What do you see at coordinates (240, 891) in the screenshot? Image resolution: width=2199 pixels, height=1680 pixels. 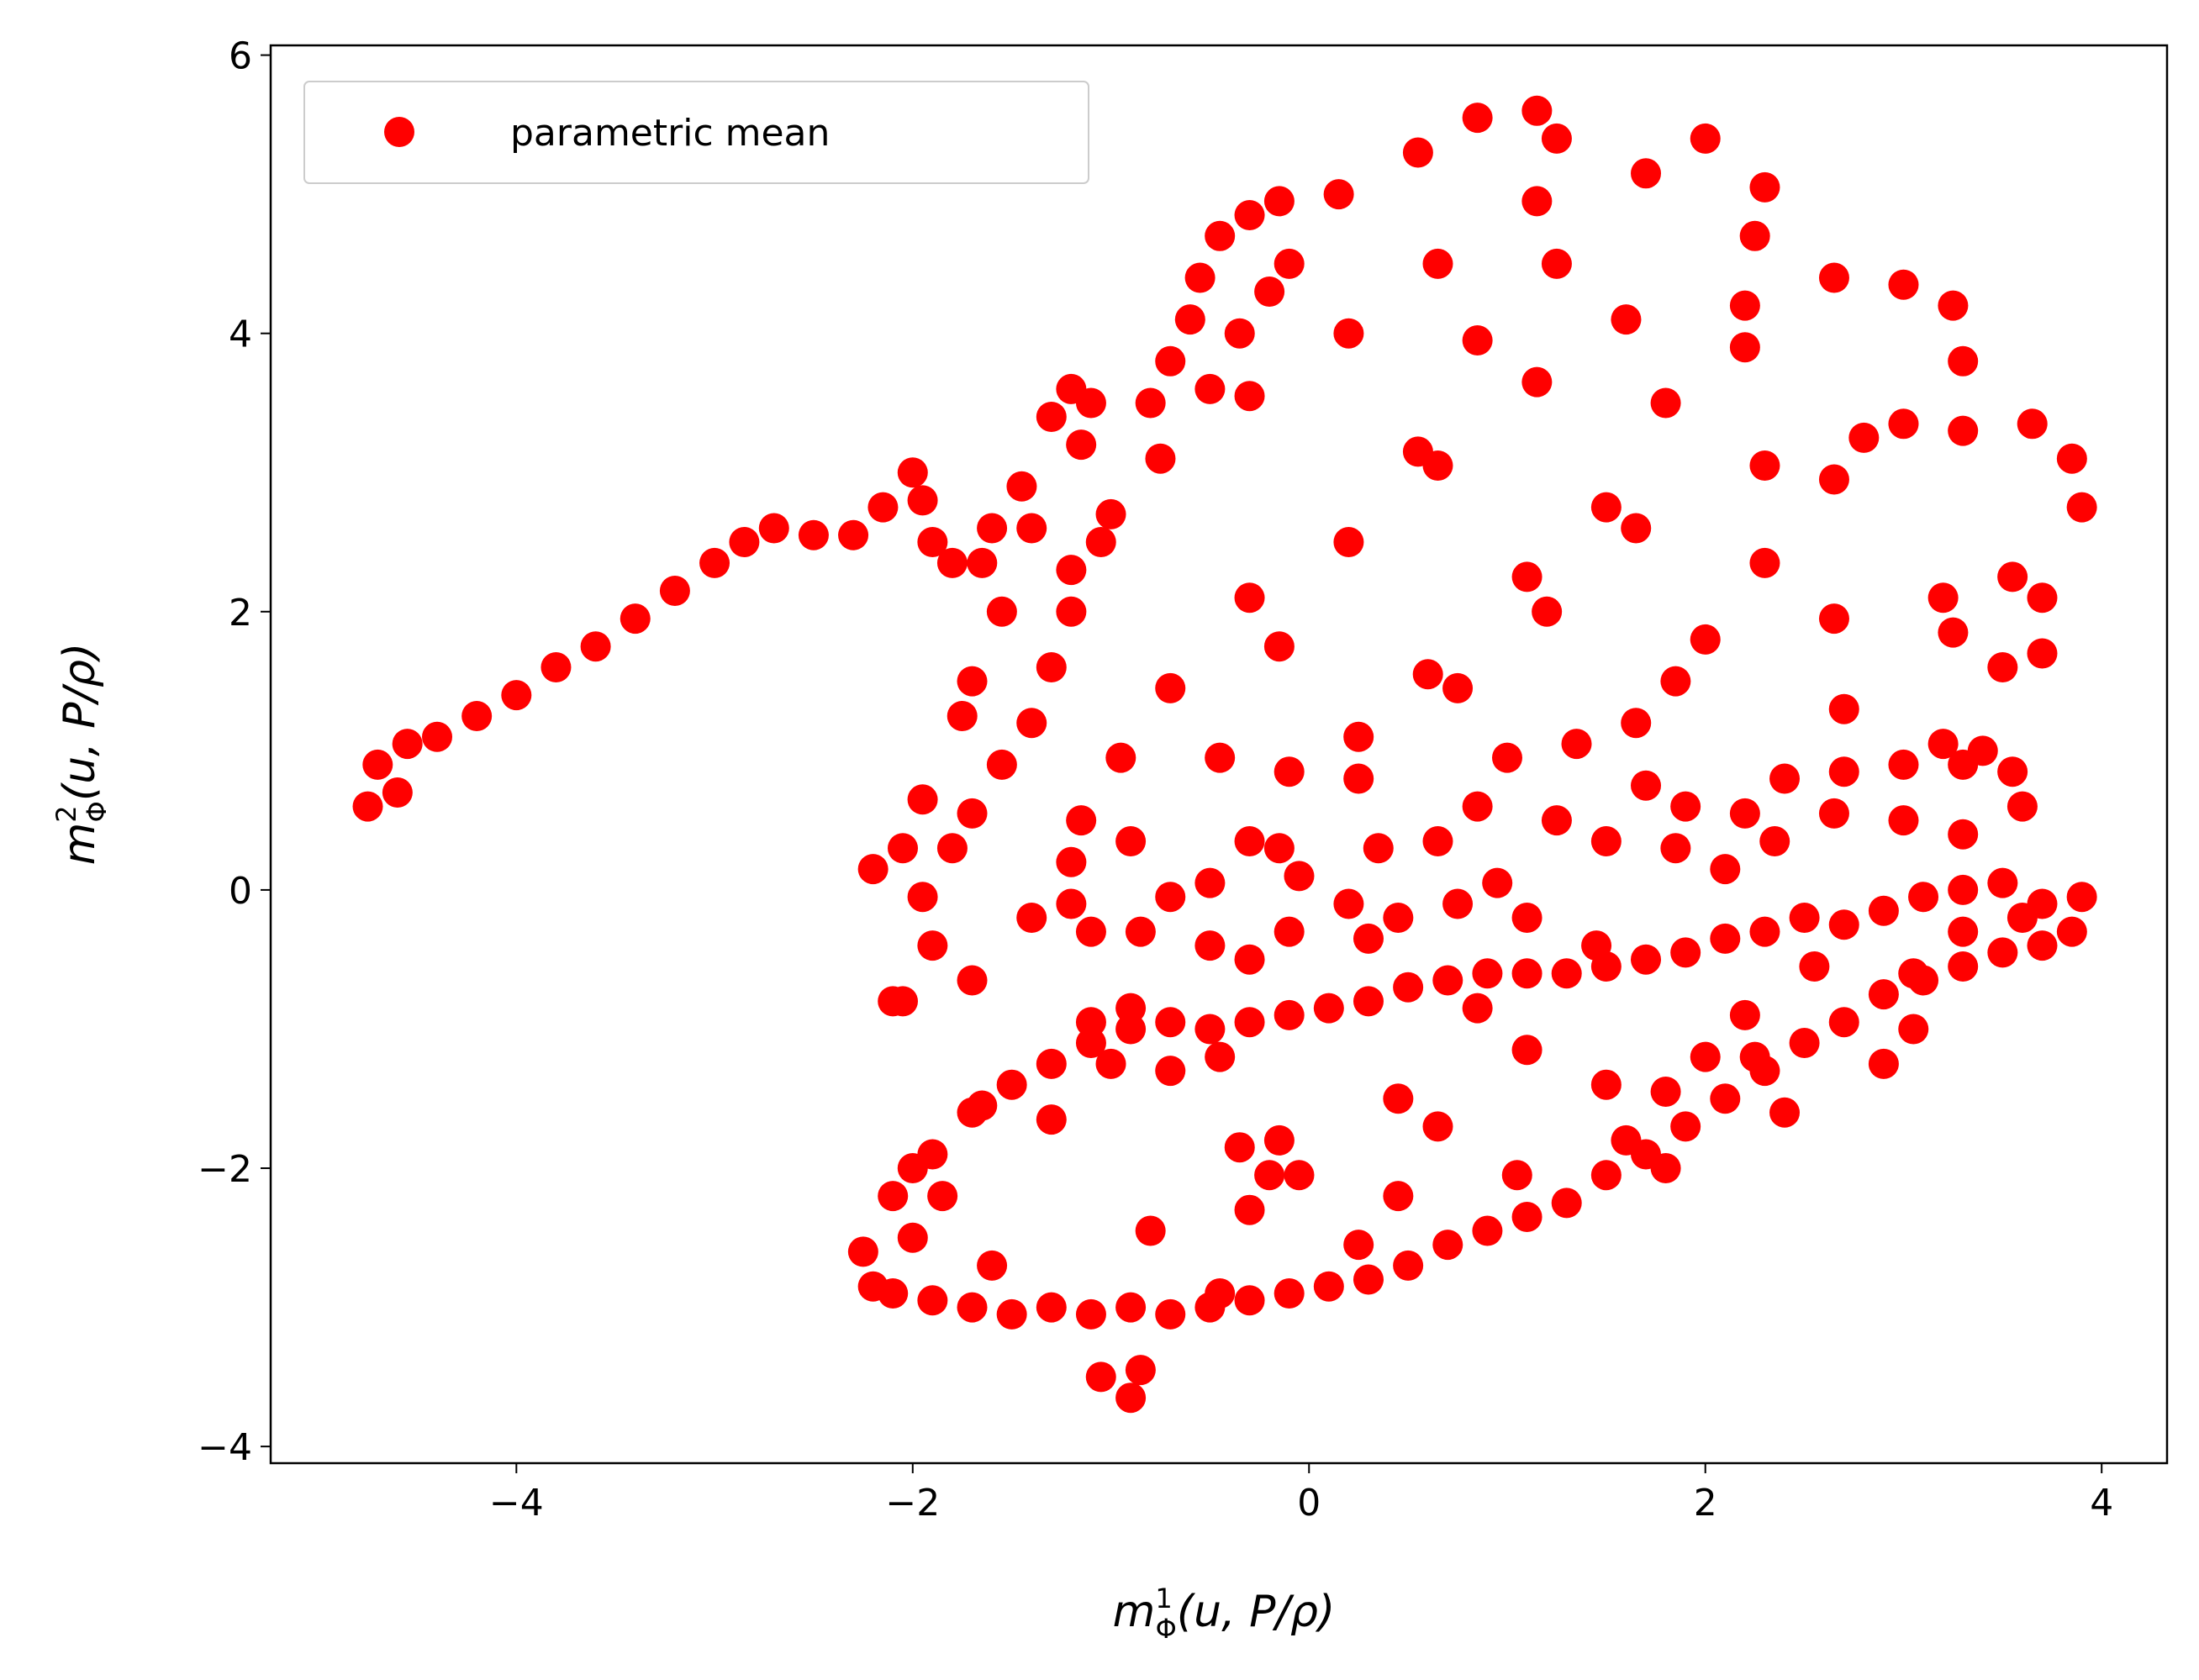 I see `y-tick-label: 0` at bounding box center [240, 891].